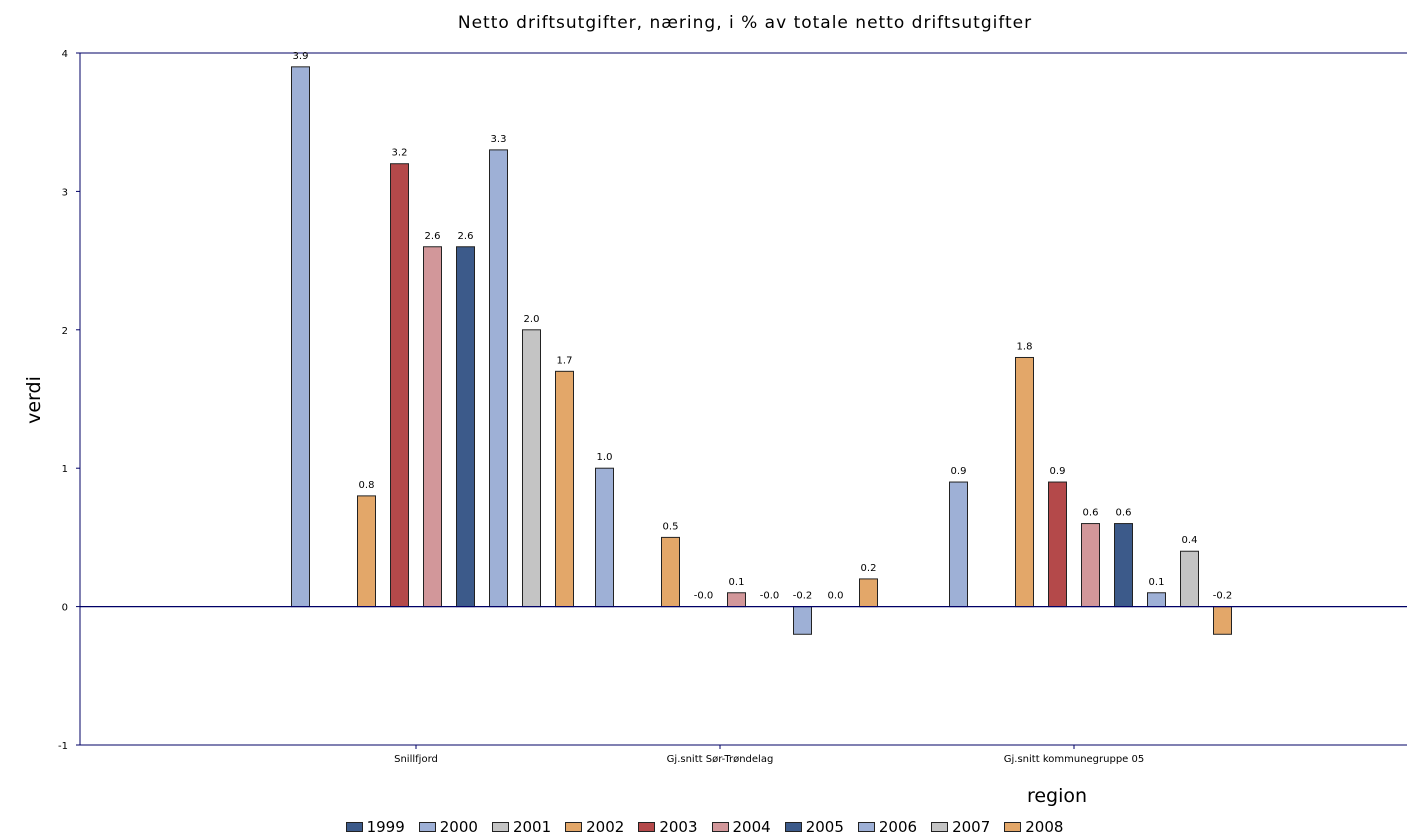 The height and width of the screenshot is (839, 1409). I want to click on y-tick-label: 4, so click(65, 54).